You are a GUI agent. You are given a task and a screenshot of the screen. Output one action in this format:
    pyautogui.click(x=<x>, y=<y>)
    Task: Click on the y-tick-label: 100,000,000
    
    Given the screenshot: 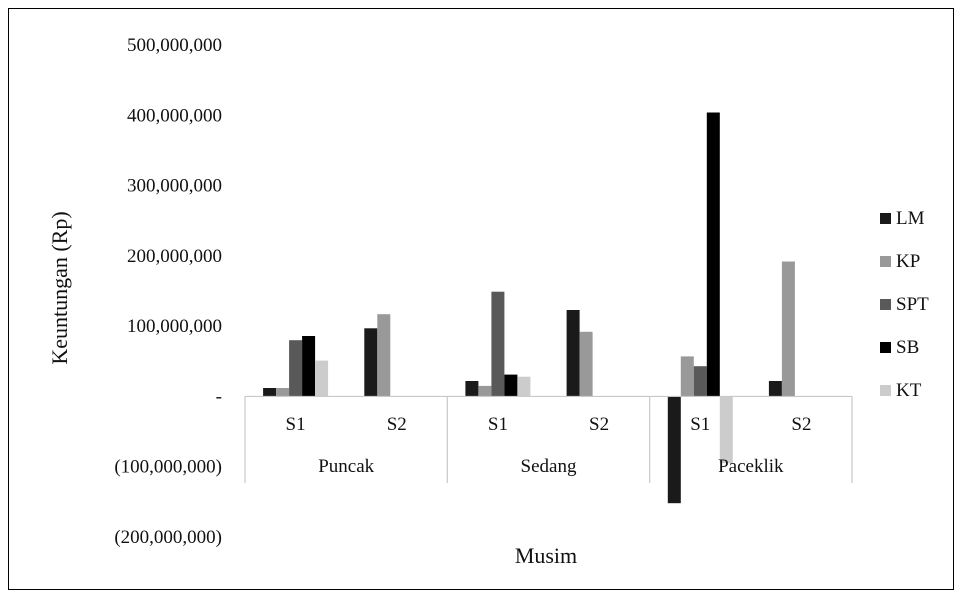 What is the action you would take?
    pyautogui.click(x=174, y=326)
    